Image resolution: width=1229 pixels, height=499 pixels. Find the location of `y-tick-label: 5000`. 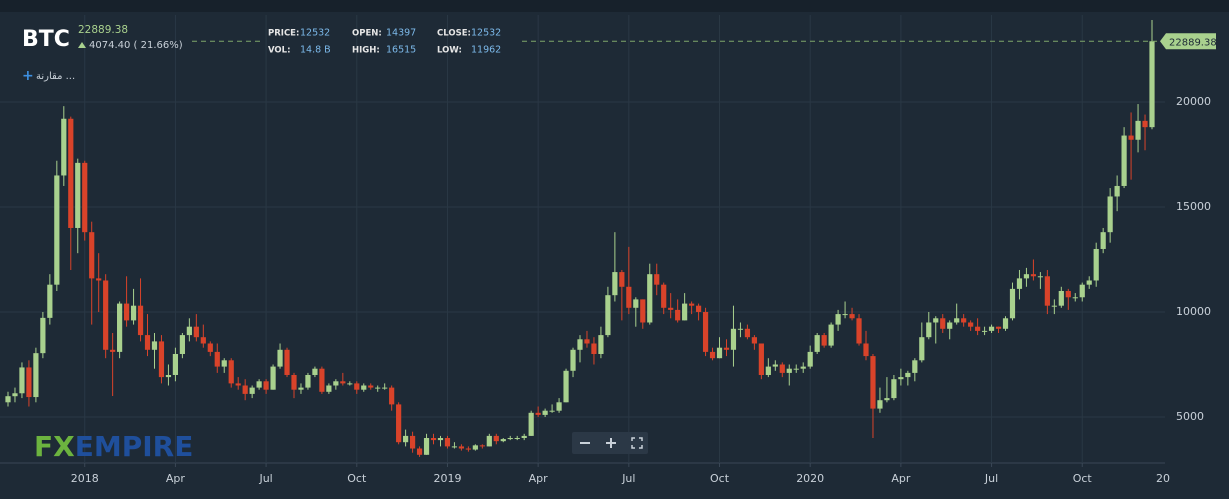

y-tick-label: 5000 is located at coordinates (1190, 416).